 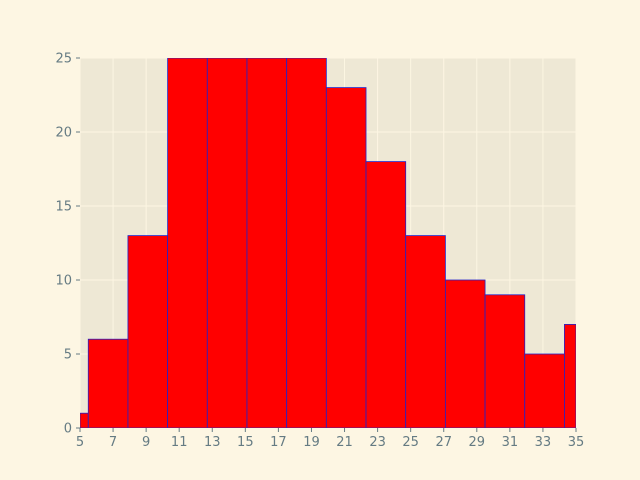 I want to click on y-tick-label: 25, so click(x=63, y=59).